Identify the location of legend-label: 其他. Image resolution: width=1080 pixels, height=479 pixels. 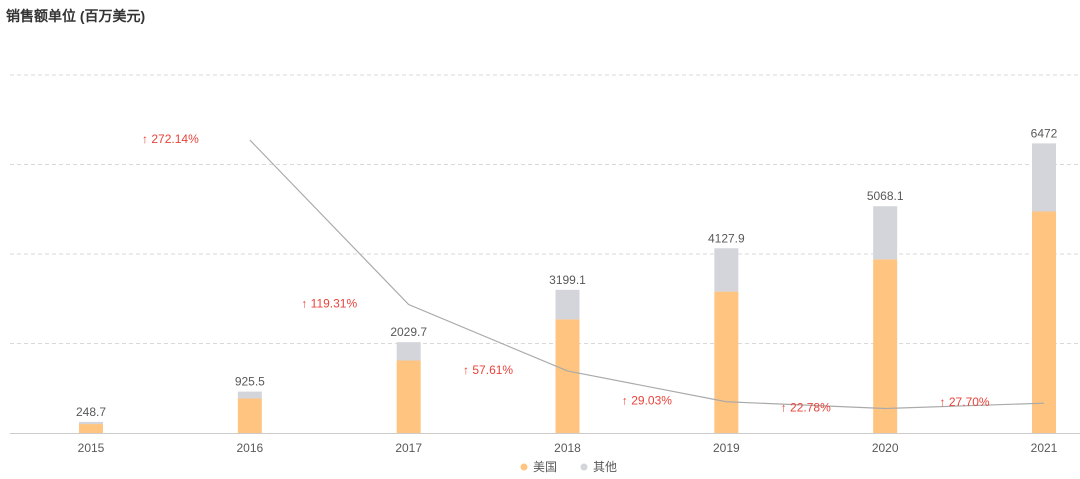
(605, 467).